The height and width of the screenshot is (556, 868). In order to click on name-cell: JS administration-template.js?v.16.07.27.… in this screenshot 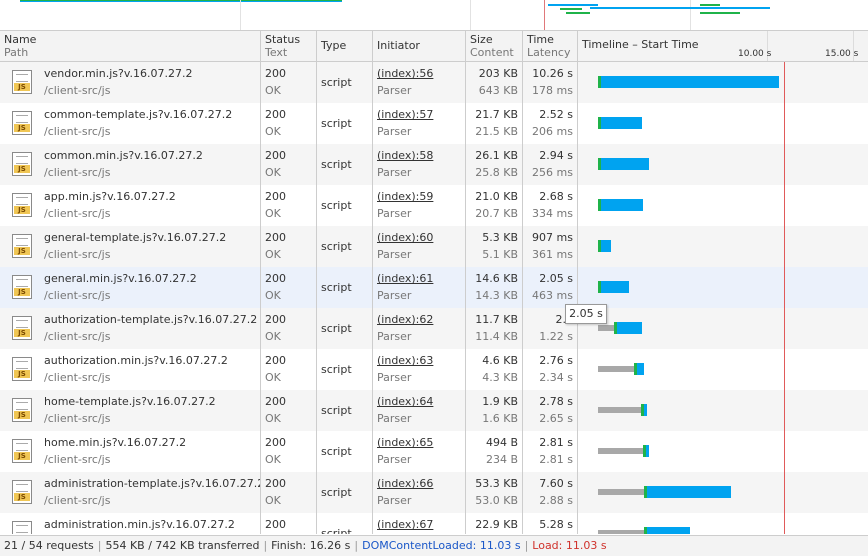, I will do `click(130, 492)`.